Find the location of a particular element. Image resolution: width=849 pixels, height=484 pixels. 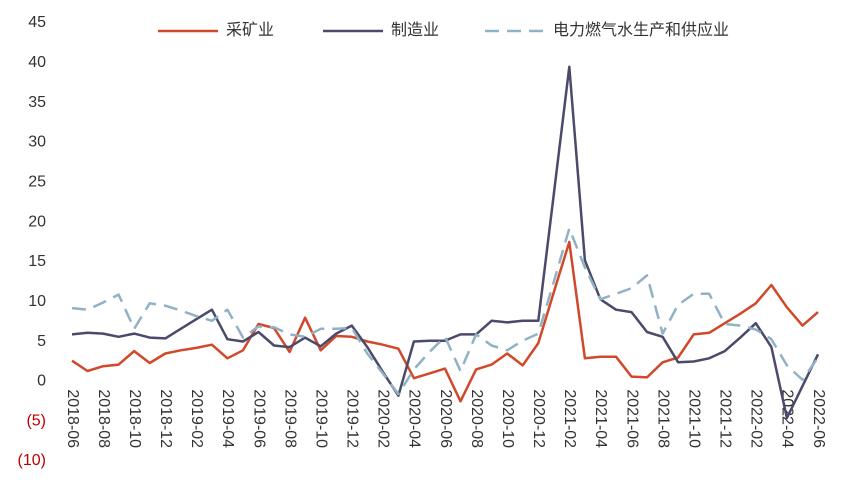

y-tick-label: 25 is located at coordinates (37, 181).